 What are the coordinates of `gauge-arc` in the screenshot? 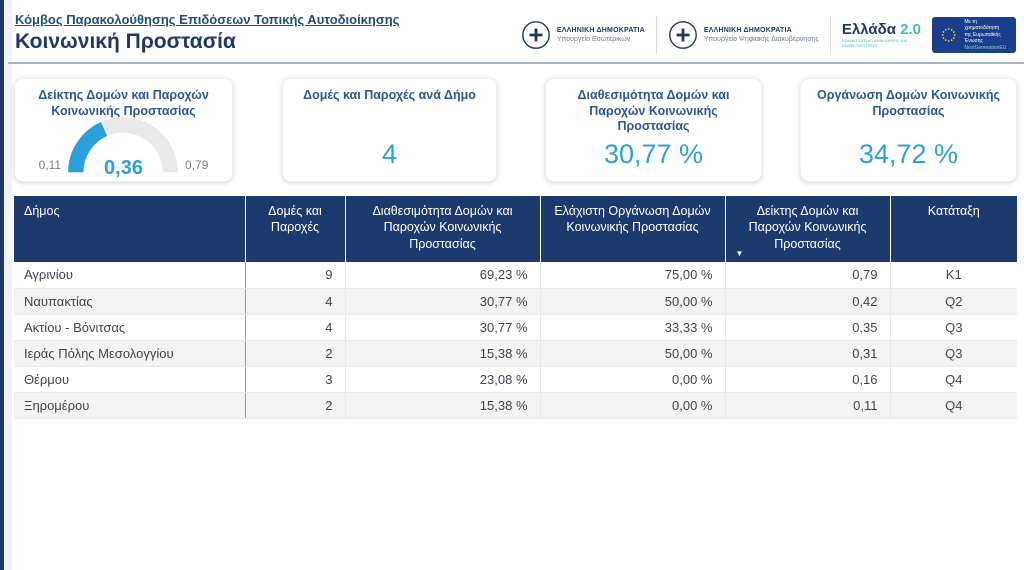 It's located at (123, 145).